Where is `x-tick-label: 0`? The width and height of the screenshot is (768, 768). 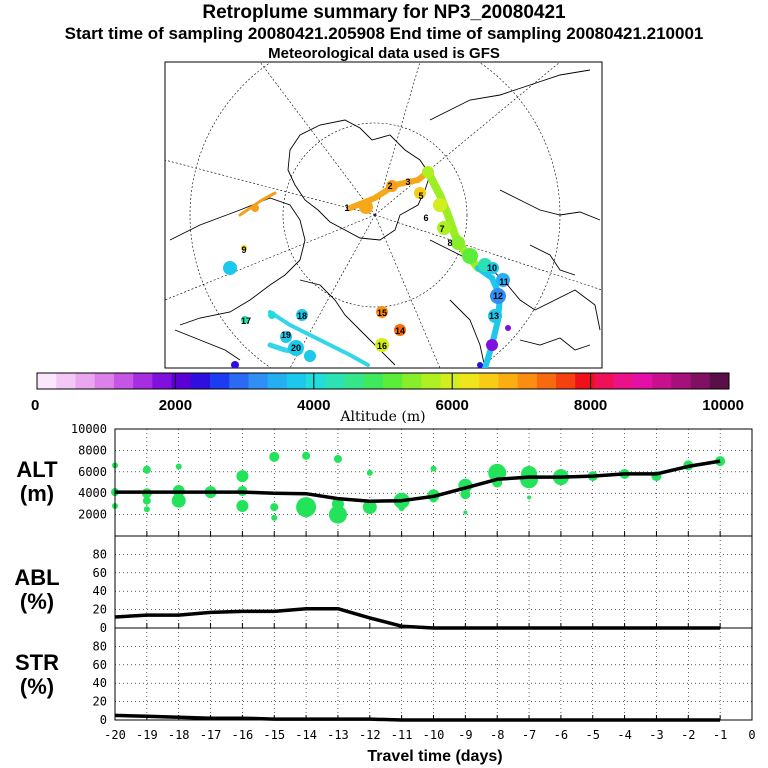
x-tick-label: 0 is located at coordinates (751, 735).